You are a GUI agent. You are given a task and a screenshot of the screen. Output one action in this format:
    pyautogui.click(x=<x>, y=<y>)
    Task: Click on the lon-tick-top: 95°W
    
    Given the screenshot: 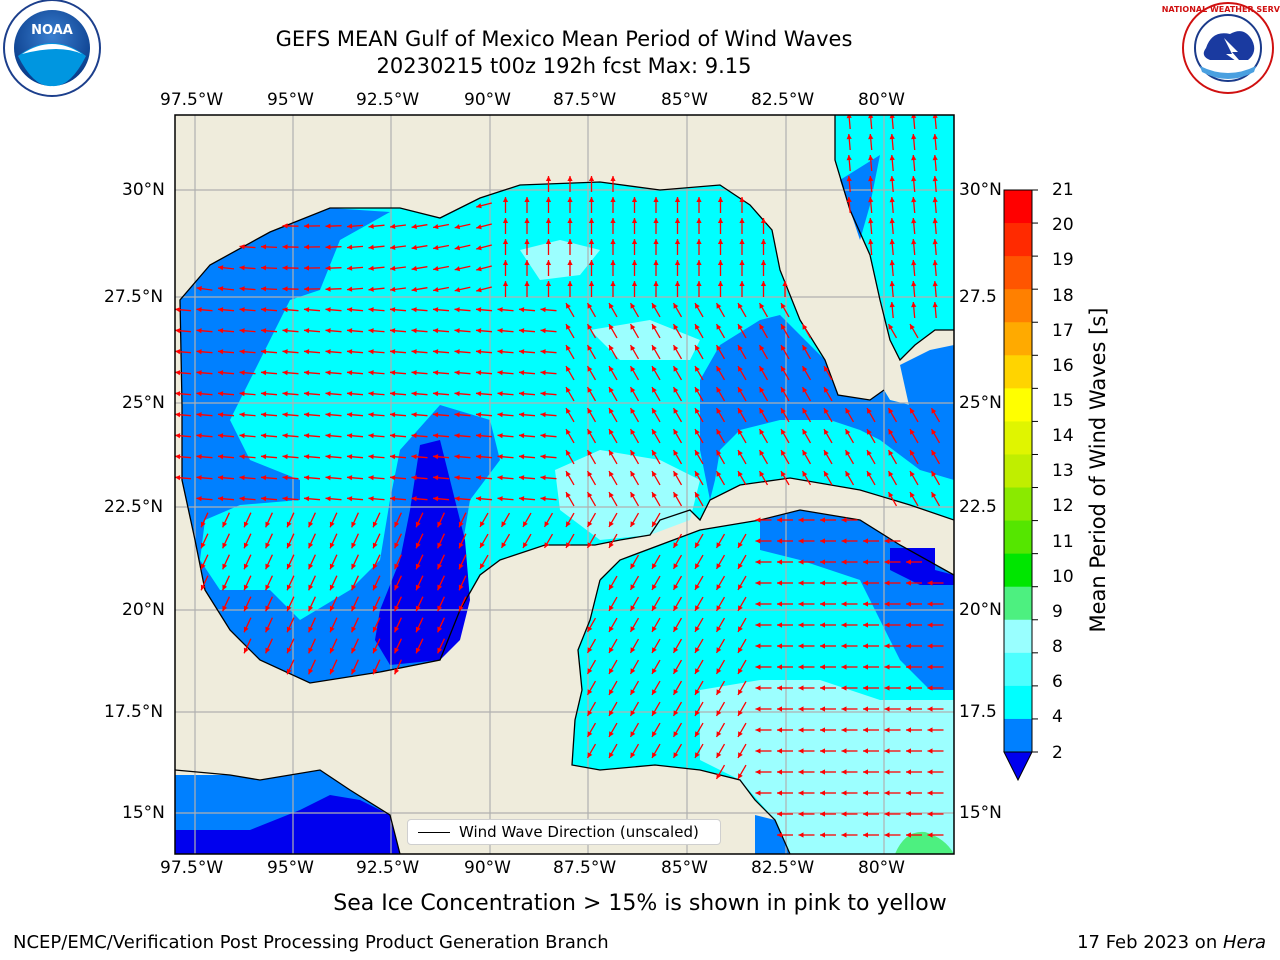 What is the action you would take?
    pyautogui.click(x=290, y=100)
    